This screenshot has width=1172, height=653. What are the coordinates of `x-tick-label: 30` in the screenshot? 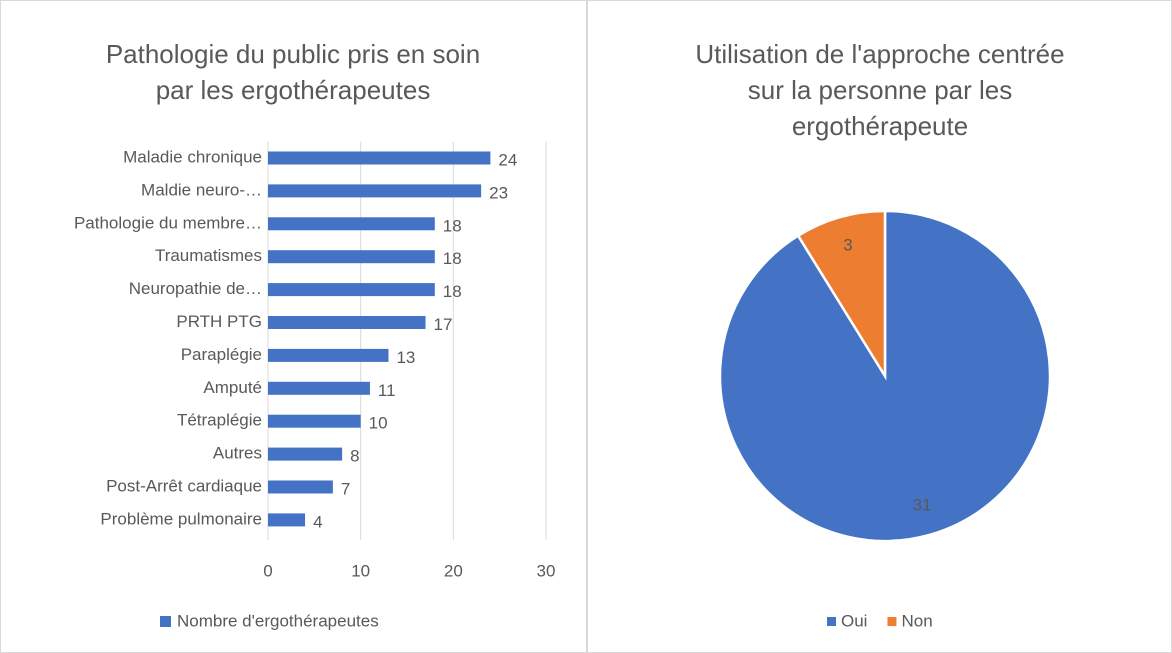 It's located at (546, 570).